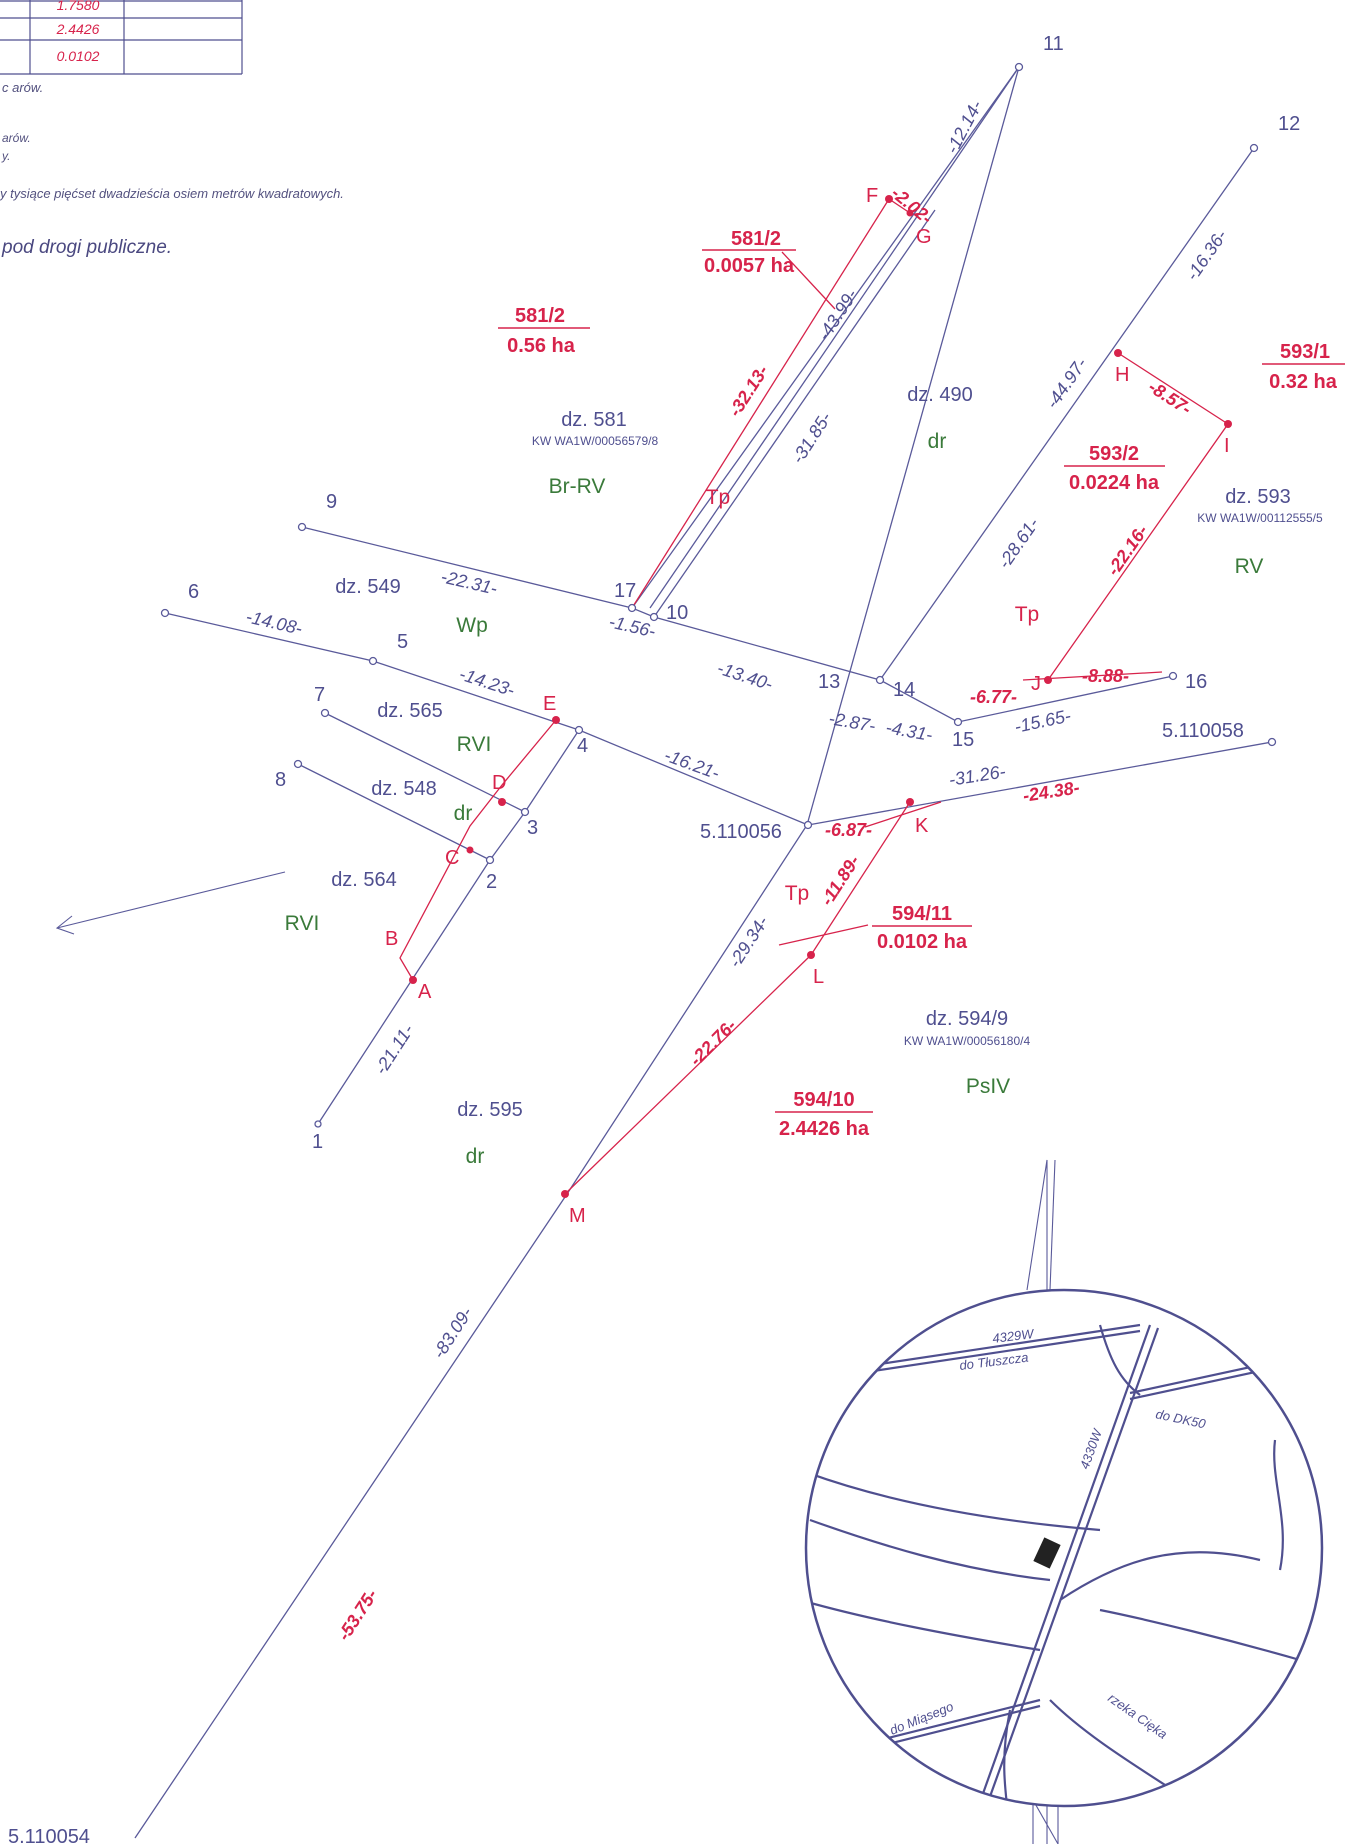 The image size is (1349, 1844). Describe the element at coordinates (988, 1086) in the screenshot. I see `land-class-label: PsIV` at that location.